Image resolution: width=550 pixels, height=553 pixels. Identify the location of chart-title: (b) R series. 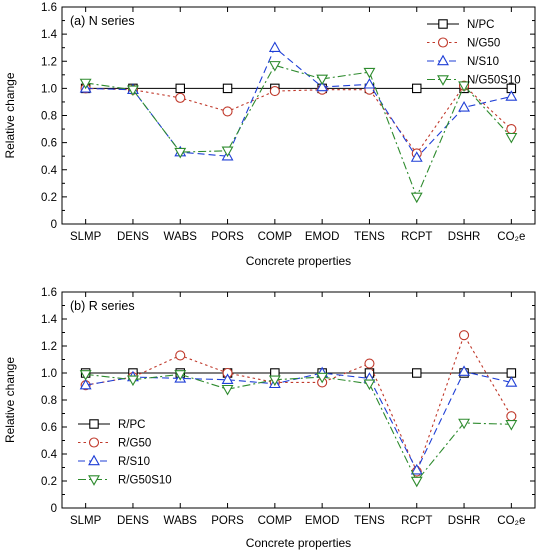
(102, 306).